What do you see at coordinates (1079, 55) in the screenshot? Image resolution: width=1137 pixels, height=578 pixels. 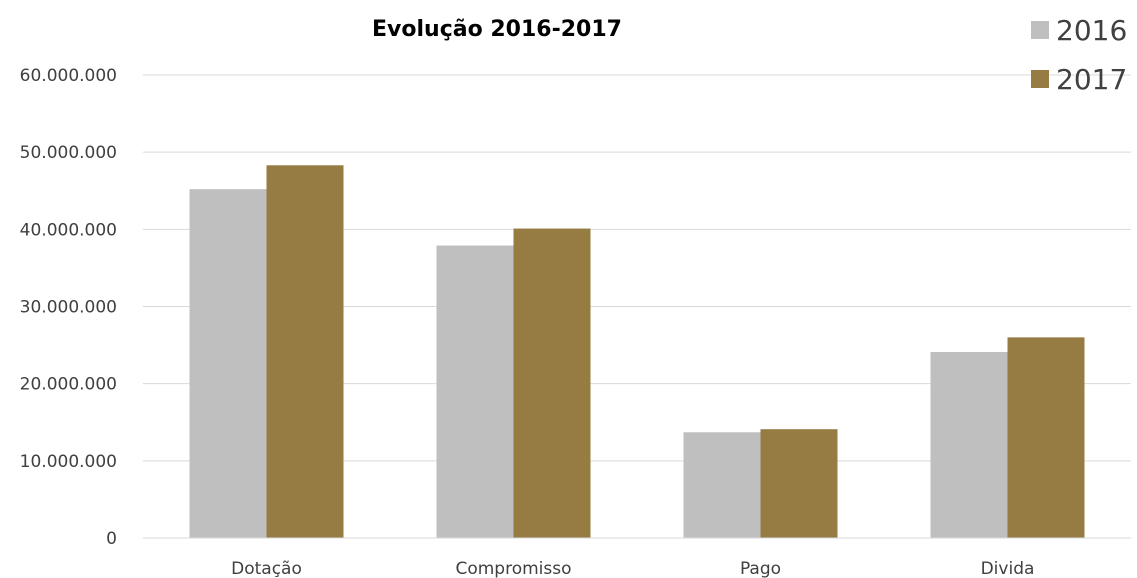 I see `legend: 2016 2017` at bounding box center [1079, 55].